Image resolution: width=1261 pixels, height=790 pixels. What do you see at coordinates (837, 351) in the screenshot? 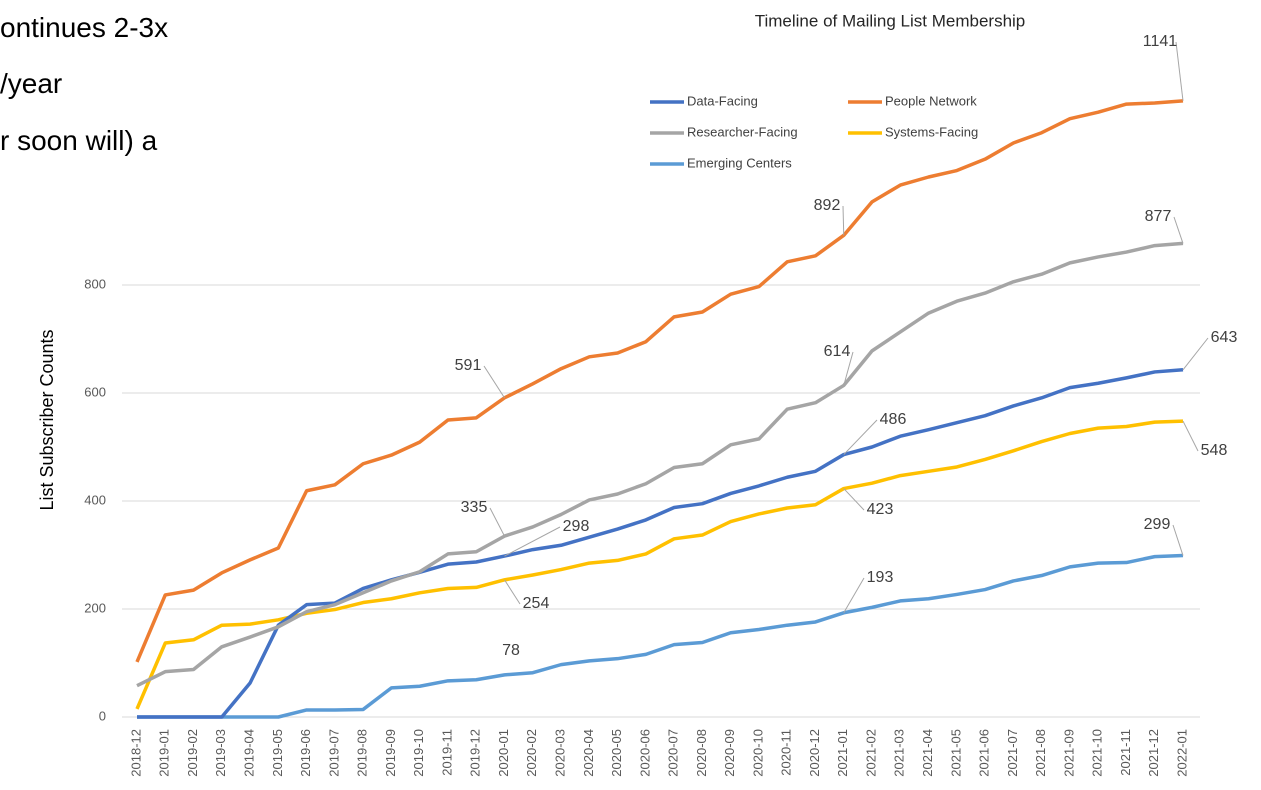
I see `data-label: 614` at bounding box center [837, 351].